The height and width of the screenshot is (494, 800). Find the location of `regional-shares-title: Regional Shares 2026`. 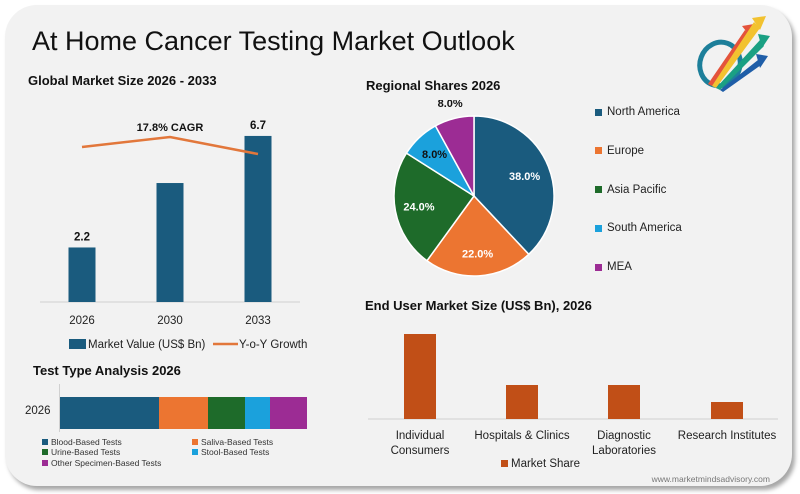

regional-shares-title: Regional Shares 2026 is located at coordinates (433, 85).